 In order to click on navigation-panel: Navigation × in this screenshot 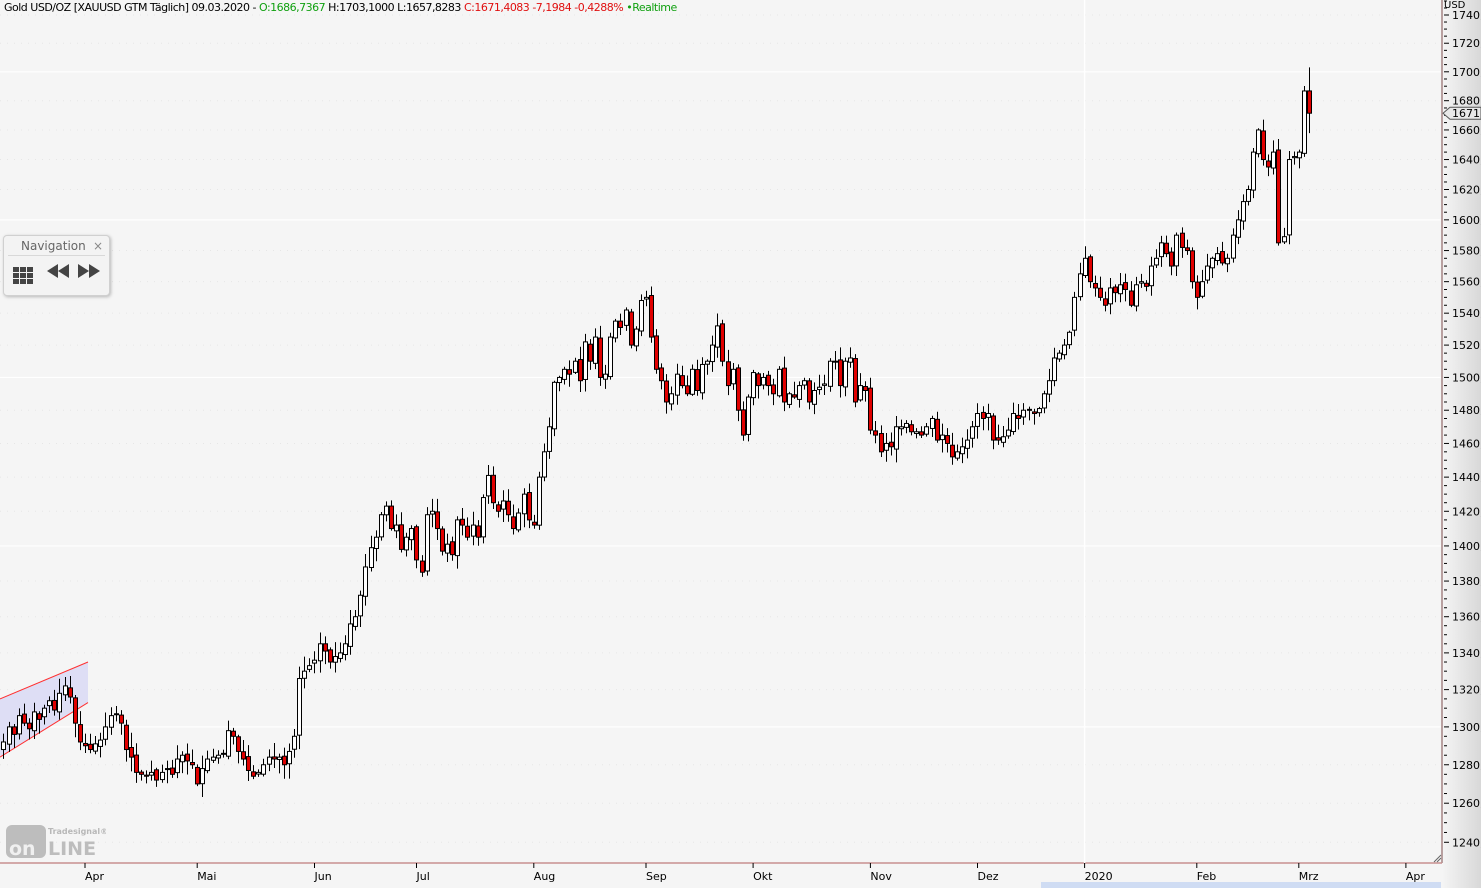, I will do `click(56, 265)`.